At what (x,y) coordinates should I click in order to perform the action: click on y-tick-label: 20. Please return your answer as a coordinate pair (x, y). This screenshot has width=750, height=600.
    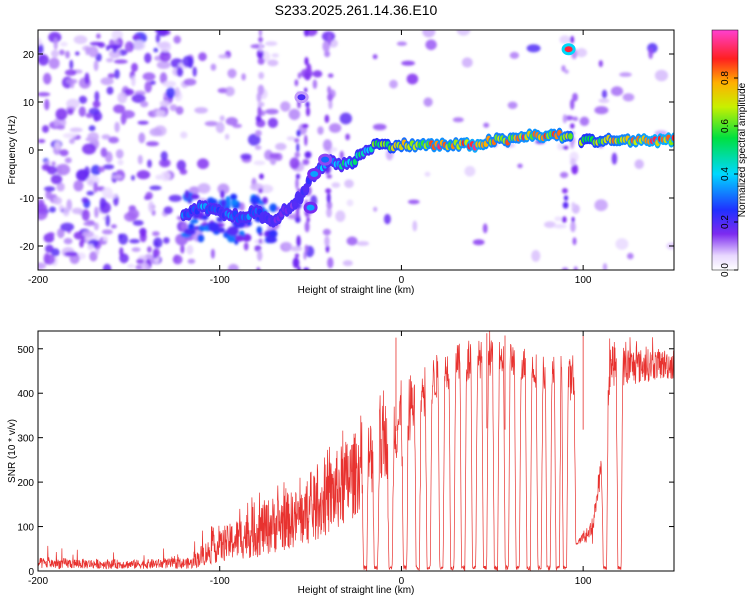
    Looking at the image, I should click on (29, 55).